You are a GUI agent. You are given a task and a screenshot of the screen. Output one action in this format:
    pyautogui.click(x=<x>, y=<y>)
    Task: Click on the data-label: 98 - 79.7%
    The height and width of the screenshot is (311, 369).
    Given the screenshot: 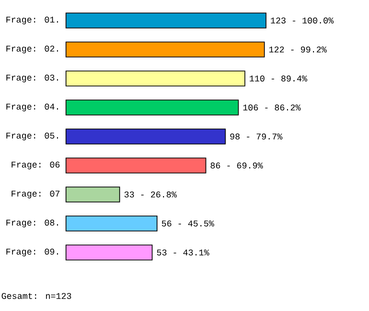 What is the action you would take?
    pyautogui.click(x=256, y=137)
    